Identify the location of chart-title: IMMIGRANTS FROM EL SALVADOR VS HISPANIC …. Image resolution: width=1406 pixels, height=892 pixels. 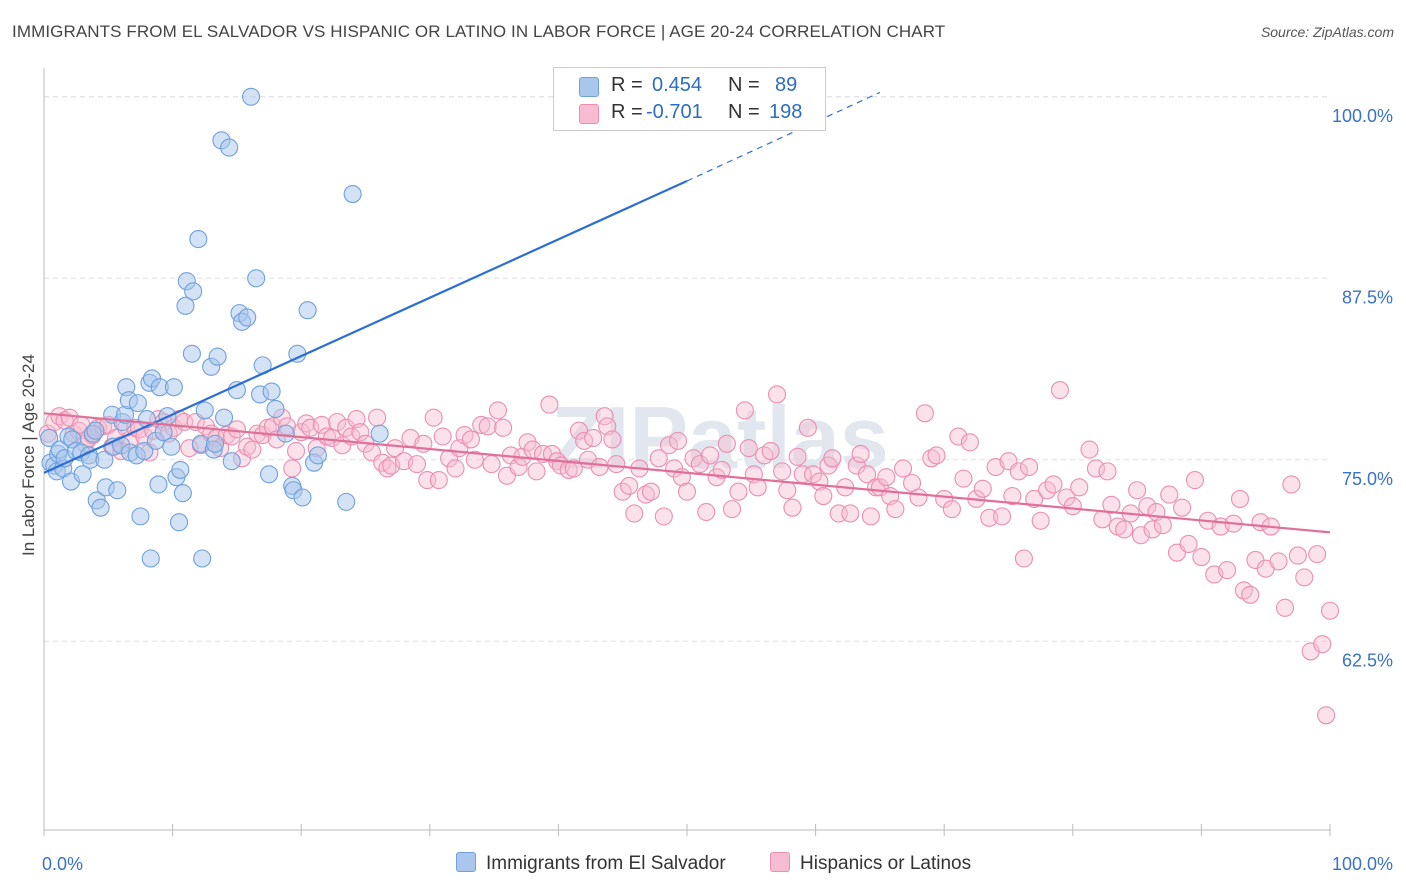
(479, 31).